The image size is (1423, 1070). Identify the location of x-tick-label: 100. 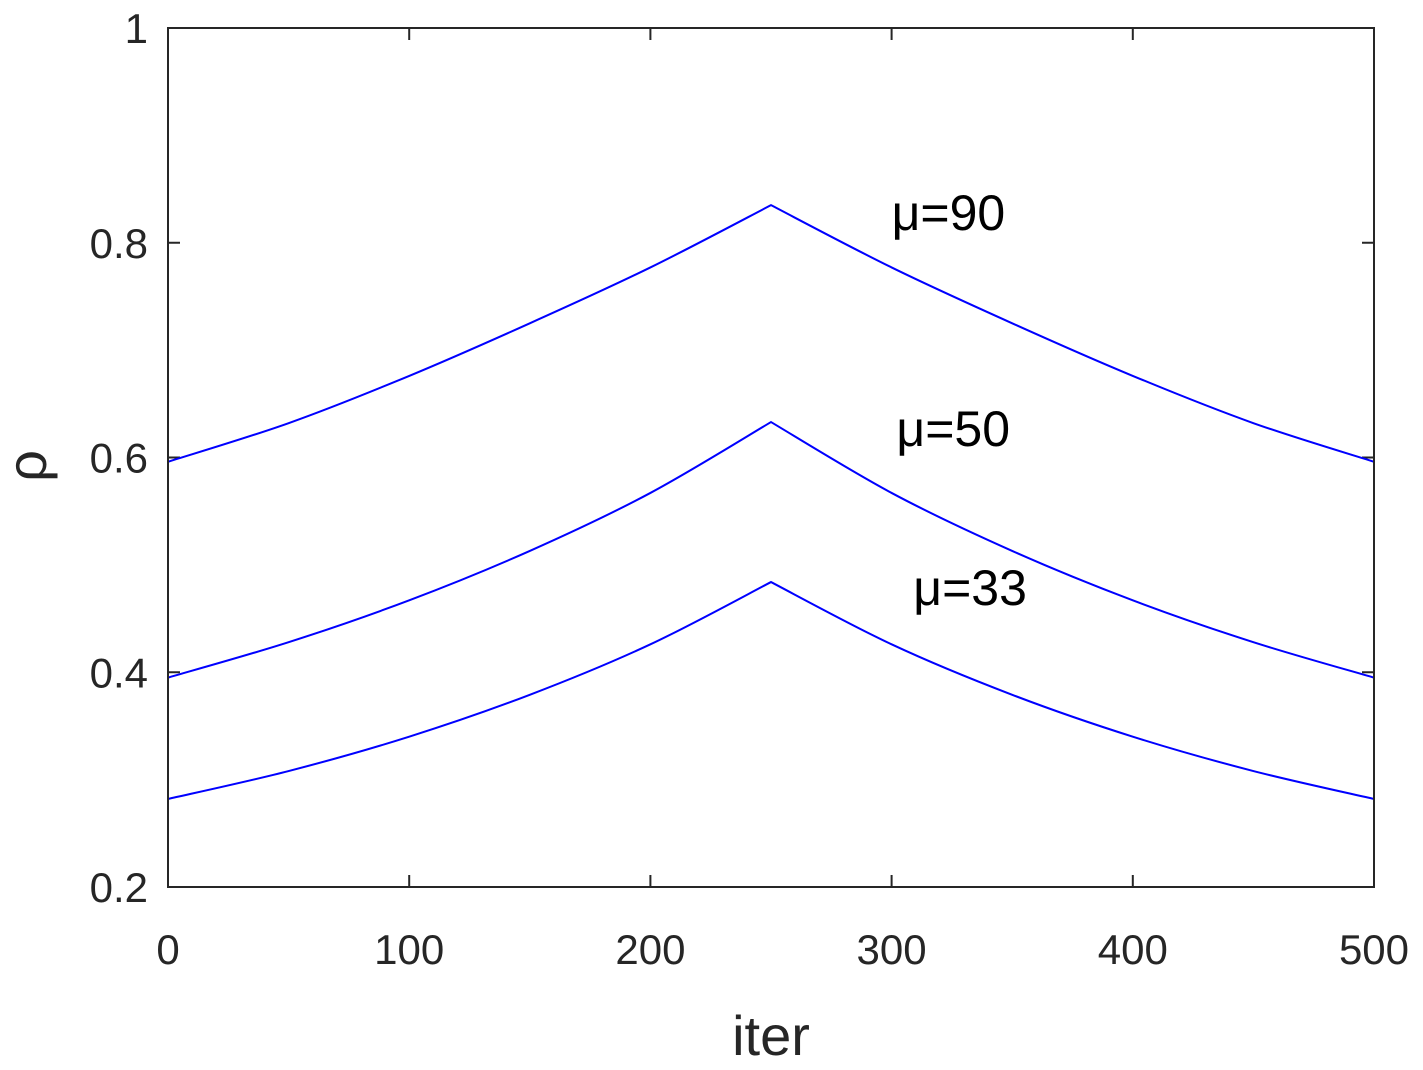
(409, 949).